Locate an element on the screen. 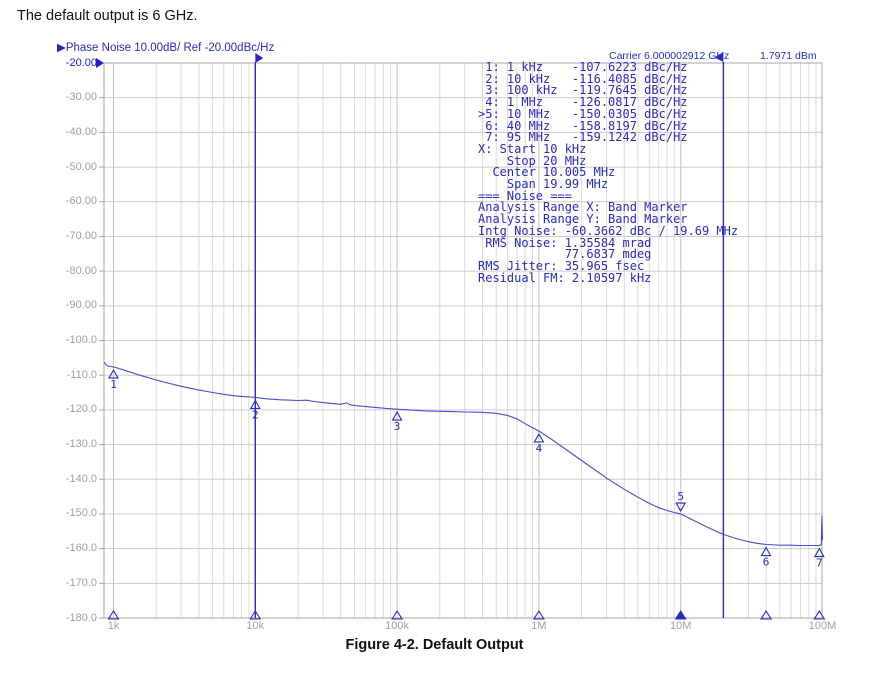 This screenshot has height=674, width=869. y-axis-label: -20.00 is located at coordinates (81, 62).